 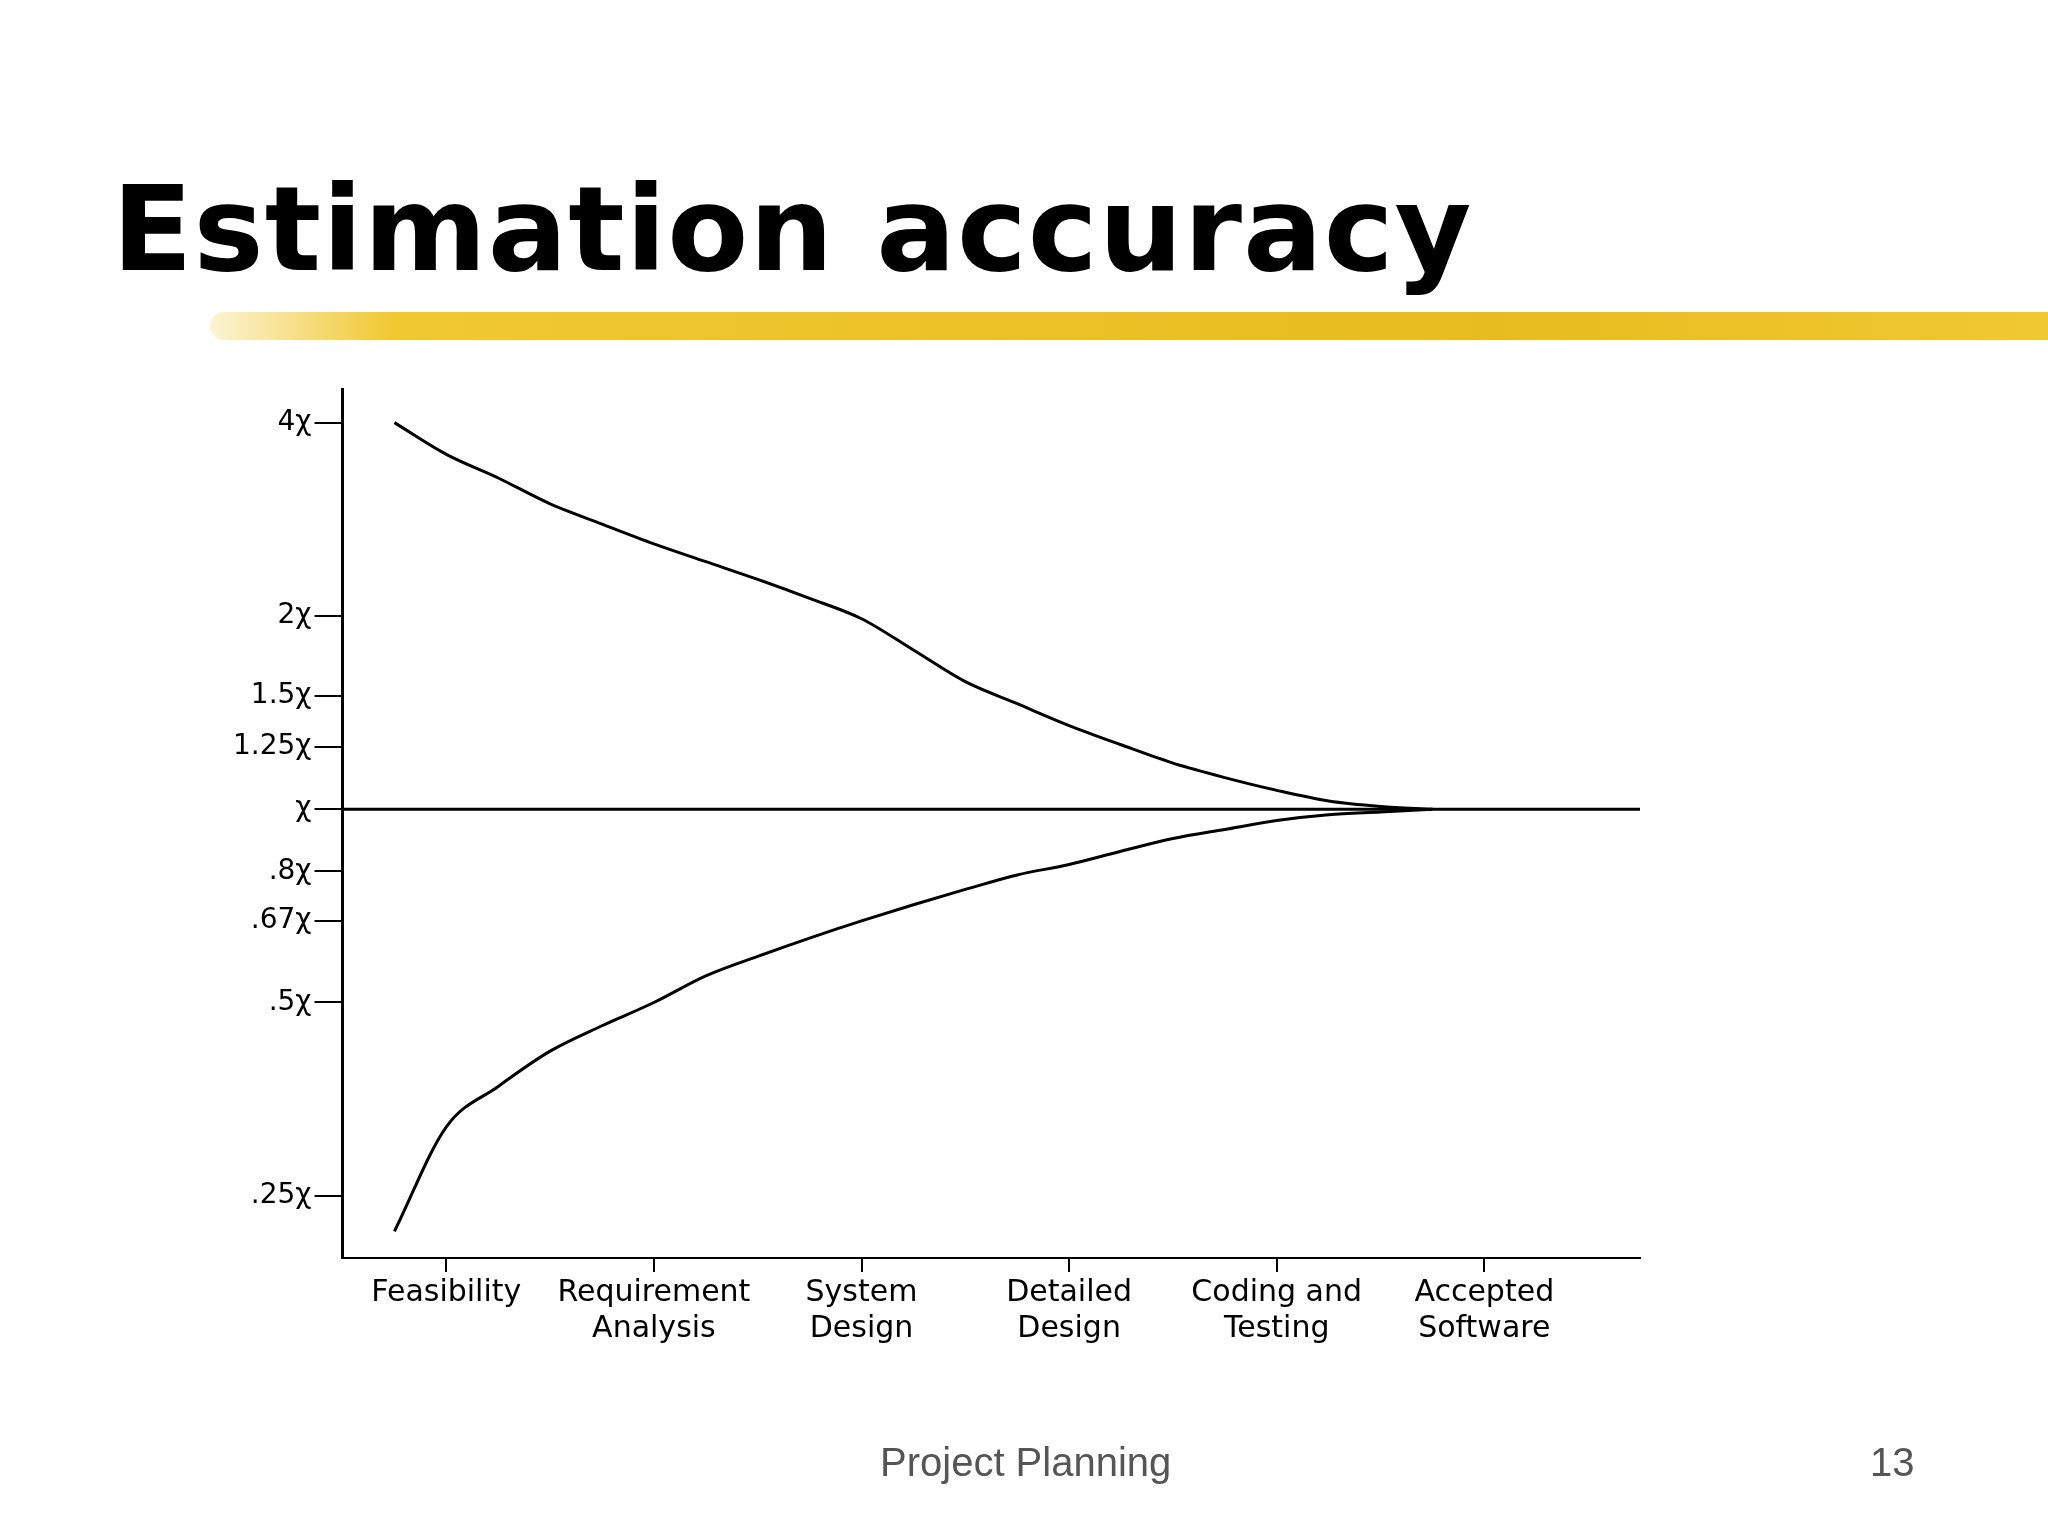 What do you see at coordinates (303, 807) in the screenshot?
I see `y-tick-label: χ` at bounding box center [303, 807].